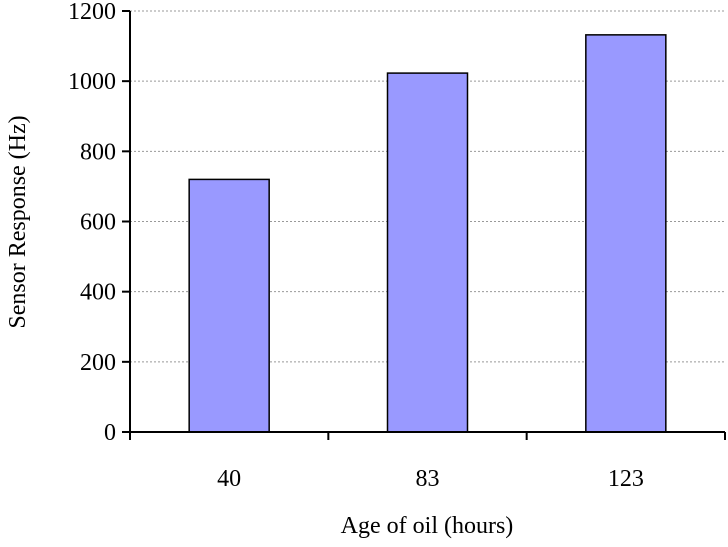 The width and height of the screenshot is (728, 547). What do you see at coordinates (98, 223) in the screenshot?
I see `y-tick-label: 600` at bounding box center [98, 223].